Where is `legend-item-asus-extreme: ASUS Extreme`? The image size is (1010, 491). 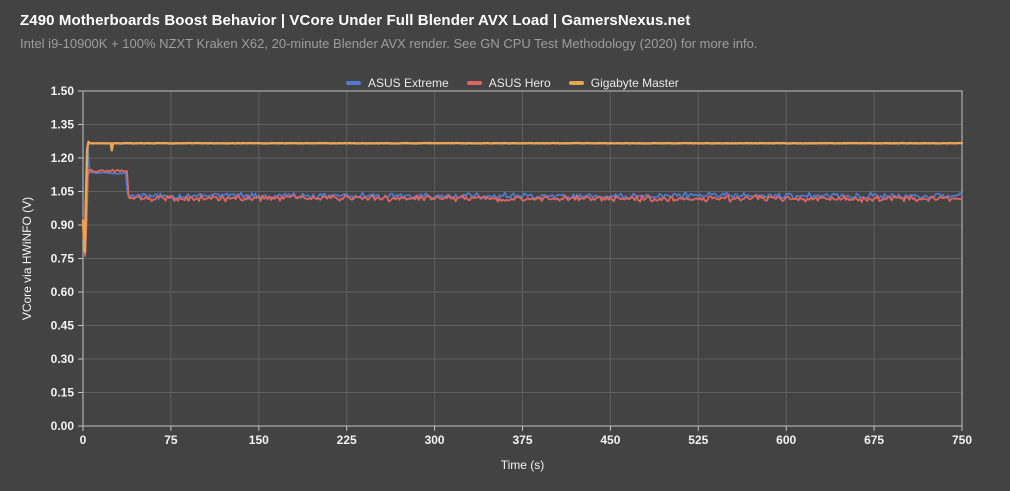 legend-item-asus-extreme: ASUS Extreme is located at coordinates (397, 83).